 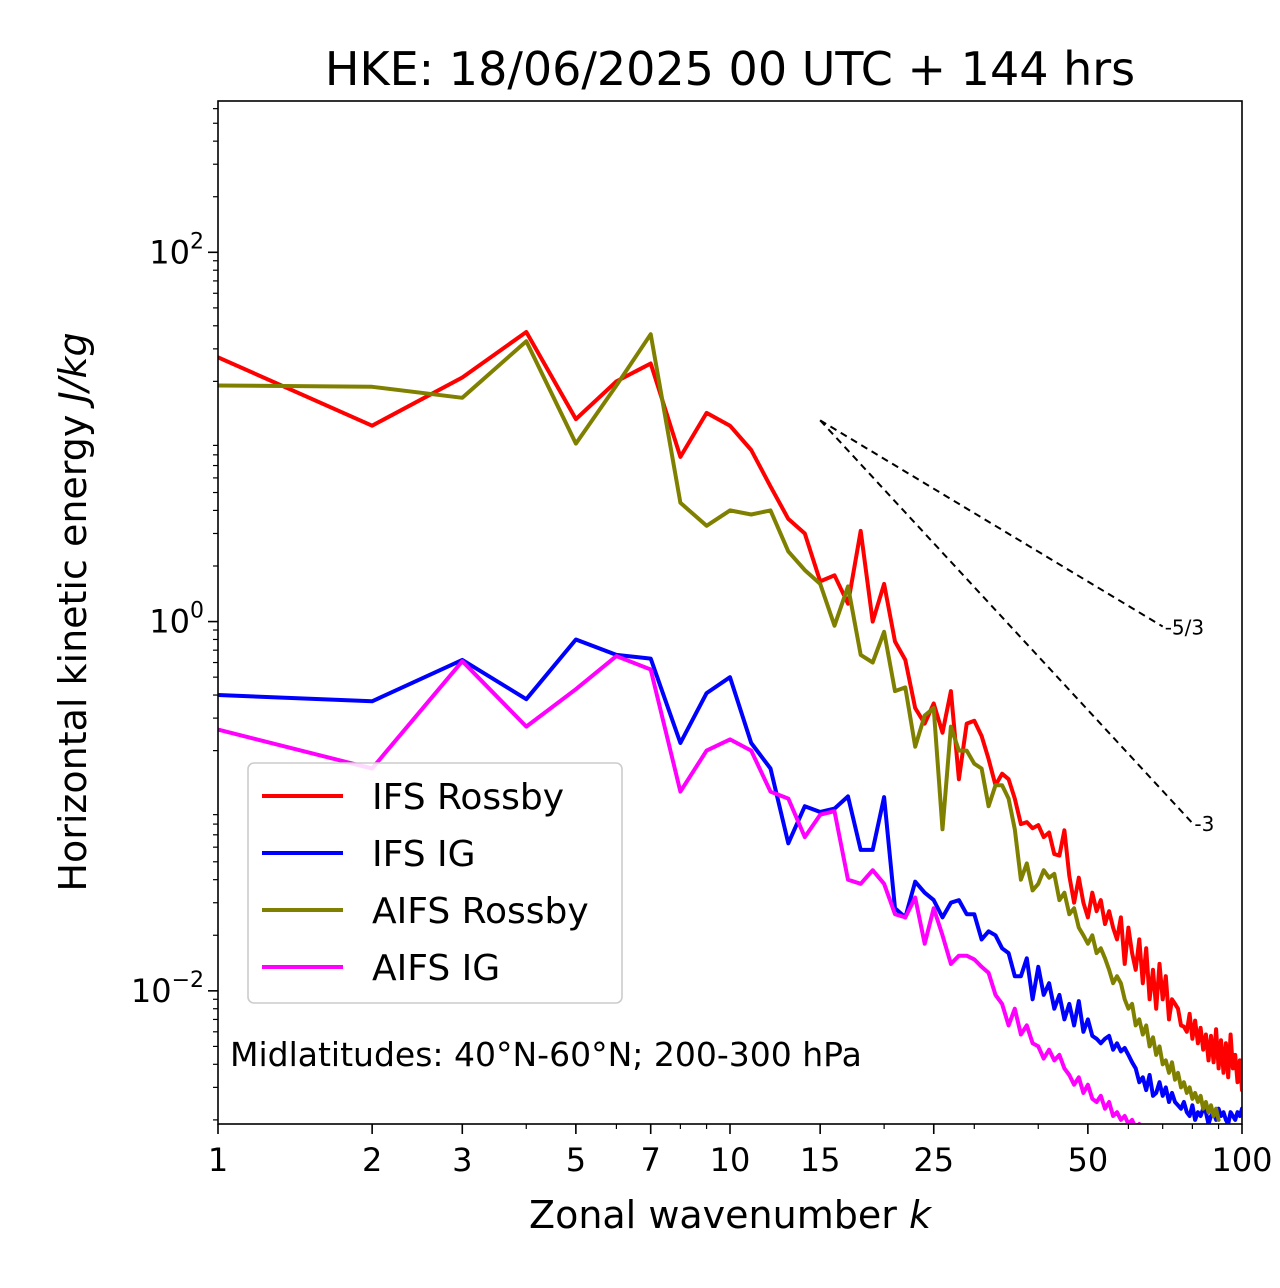 What do you see at coordinates (933, 1160) in the screenshot?
I see `x-tick-label: 25` at bounding box center [933, 1160].